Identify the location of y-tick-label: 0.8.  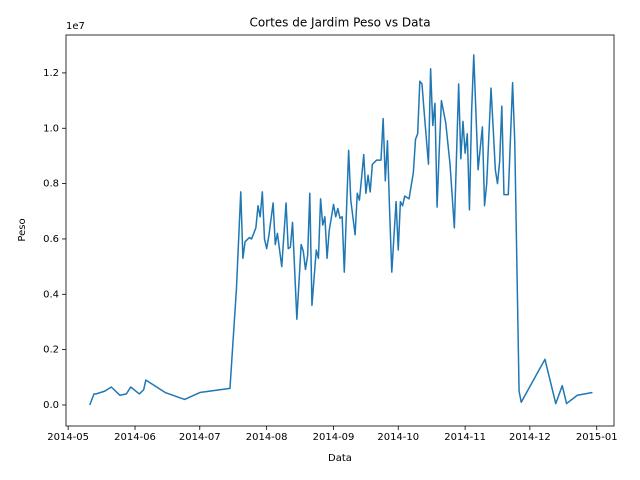
(51, 184).